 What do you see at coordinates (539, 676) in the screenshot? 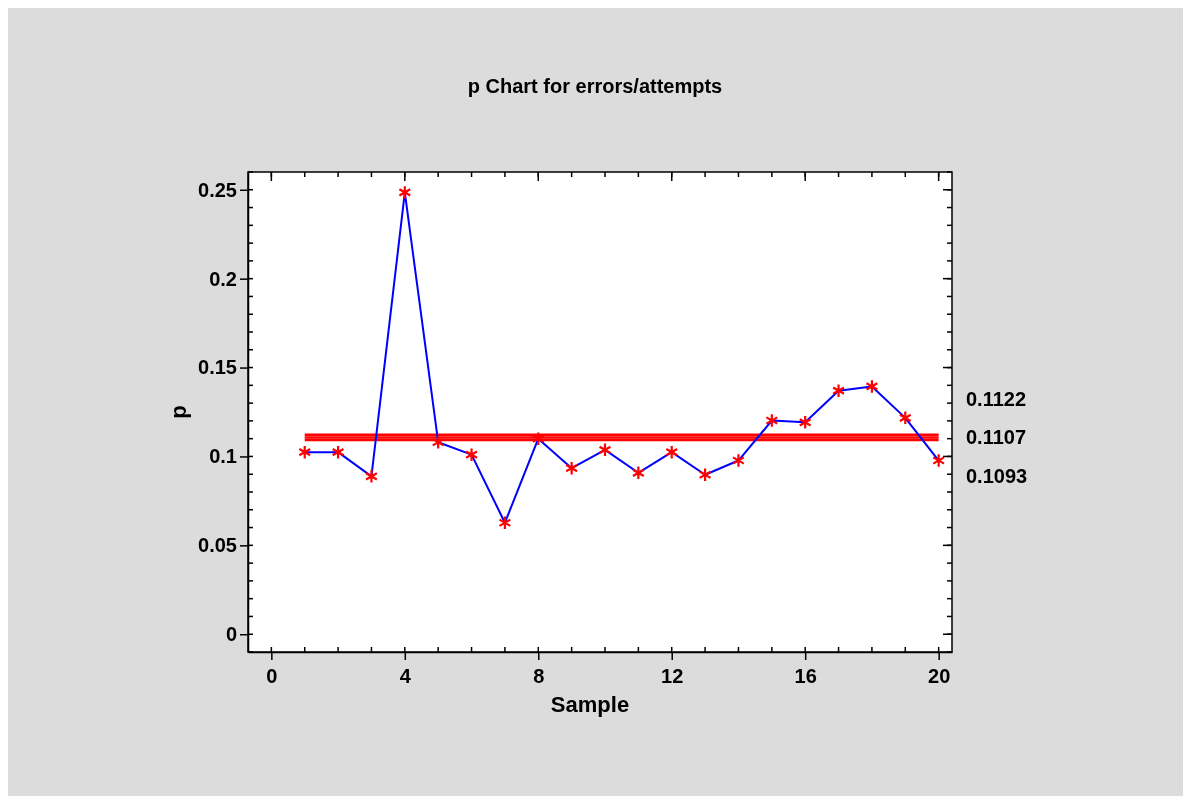
I see `x-tick-label: 8` at bounding box center [539, 676].